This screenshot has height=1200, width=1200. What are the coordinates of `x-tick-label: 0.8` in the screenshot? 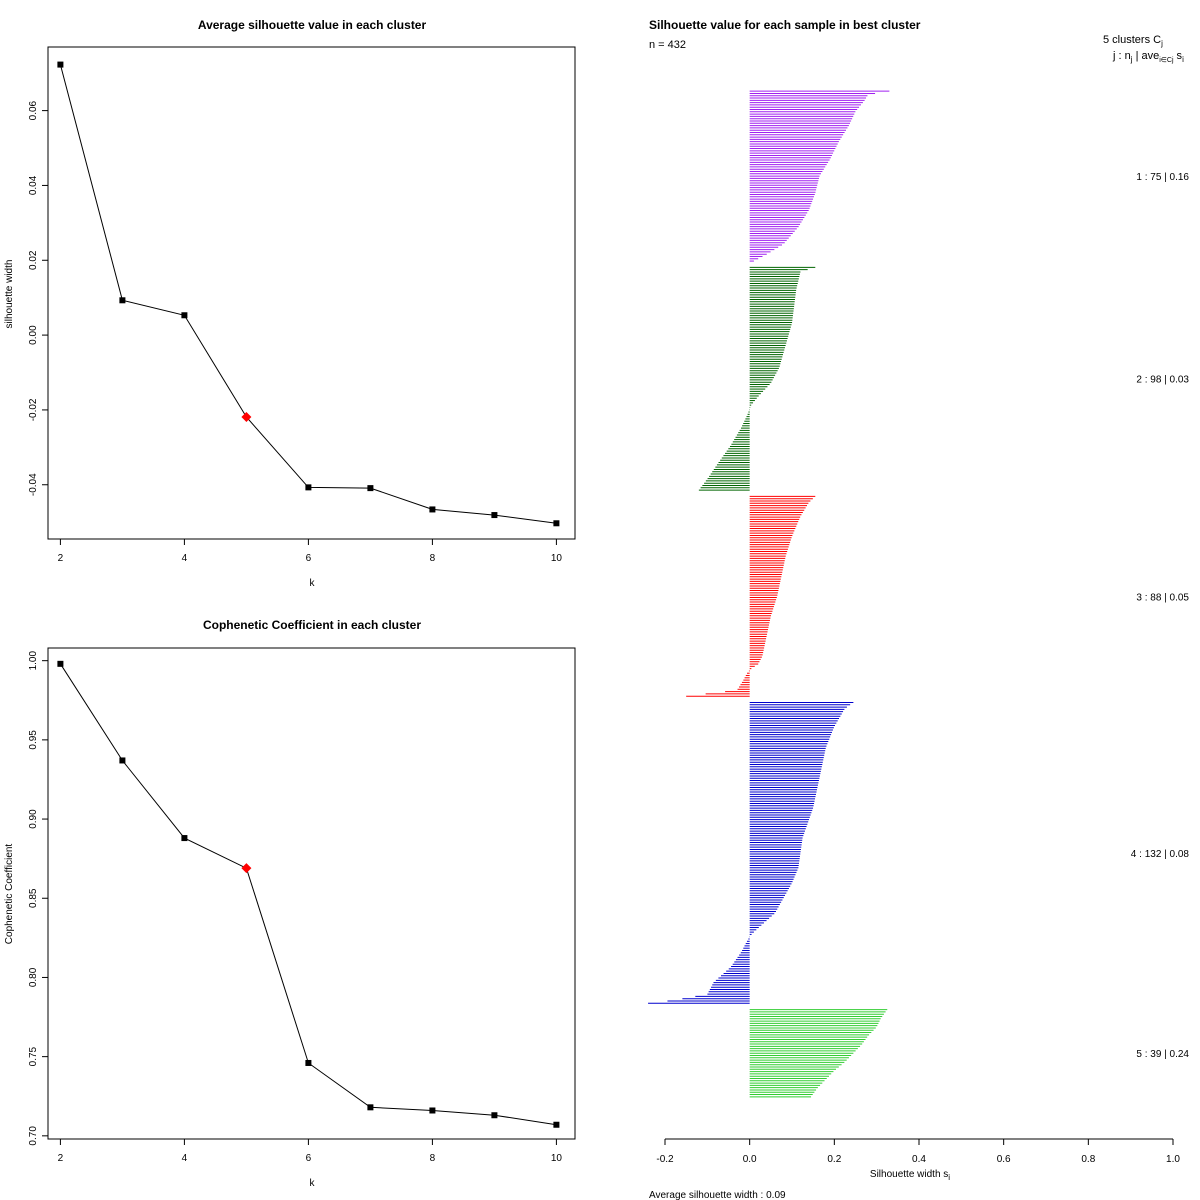 It's located at (1088, 1159).